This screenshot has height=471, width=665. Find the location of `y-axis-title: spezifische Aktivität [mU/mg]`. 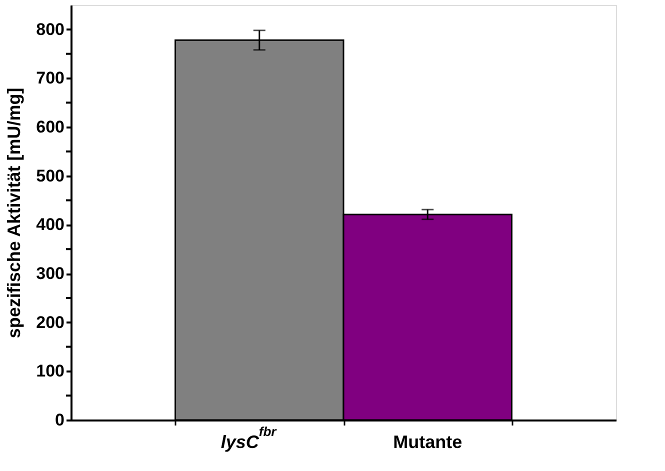

y-axis-title: spezifische Aktivität [mU/mg] is located at coordinates (14, 213).